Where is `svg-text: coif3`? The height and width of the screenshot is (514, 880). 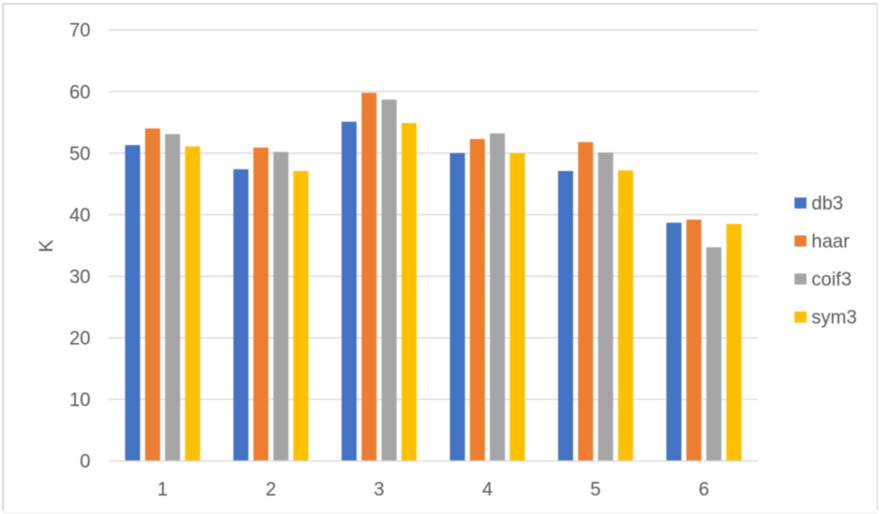
svg-text: coif3 is located at coordinates (832, 280).